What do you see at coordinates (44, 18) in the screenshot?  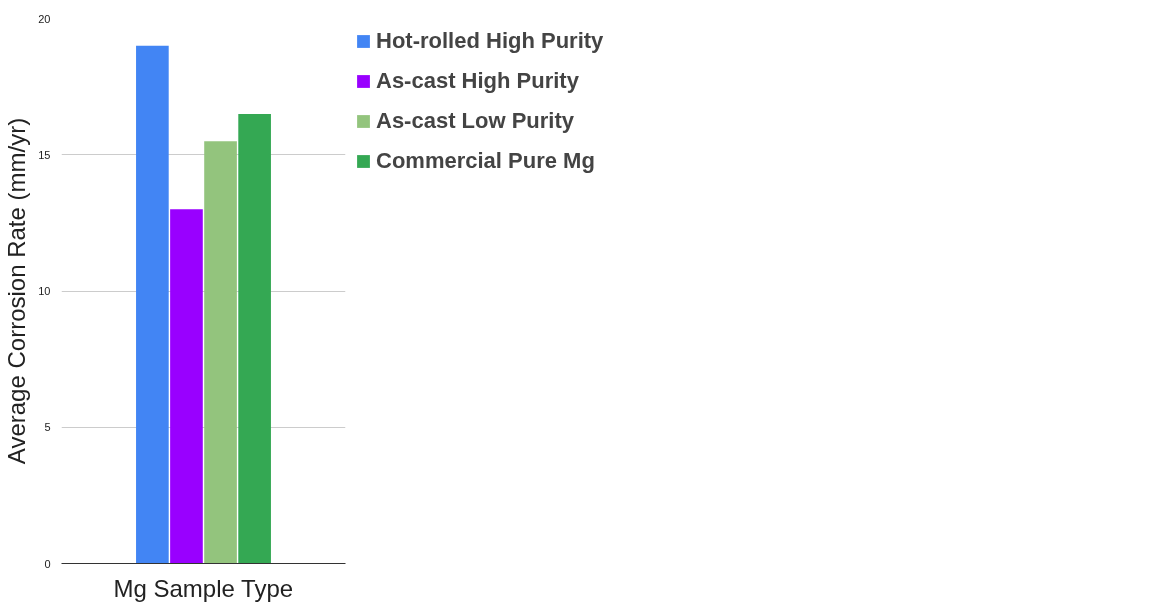 I see `y-tick-label: 20` at bounding box center [44, 18].